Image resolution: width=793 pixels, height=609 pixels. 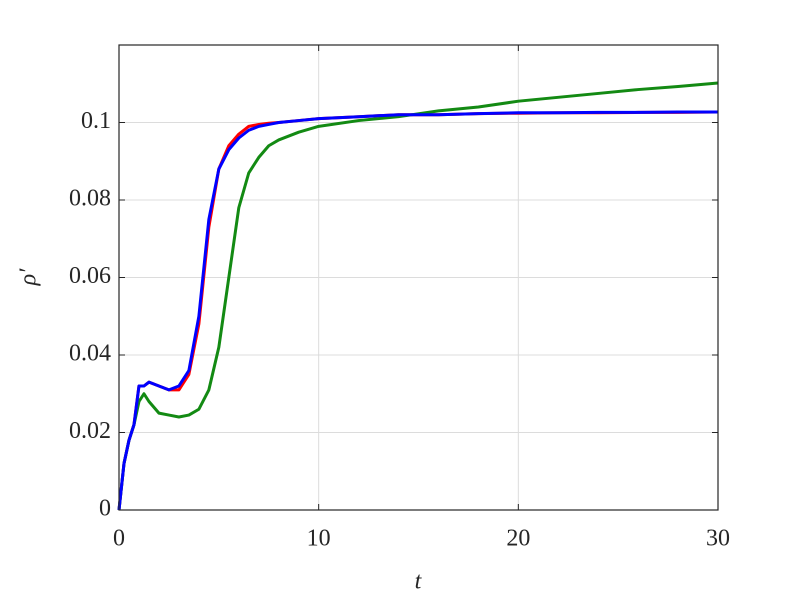 I want to click on y-tick-label: 0, so click(x=105, y=509).